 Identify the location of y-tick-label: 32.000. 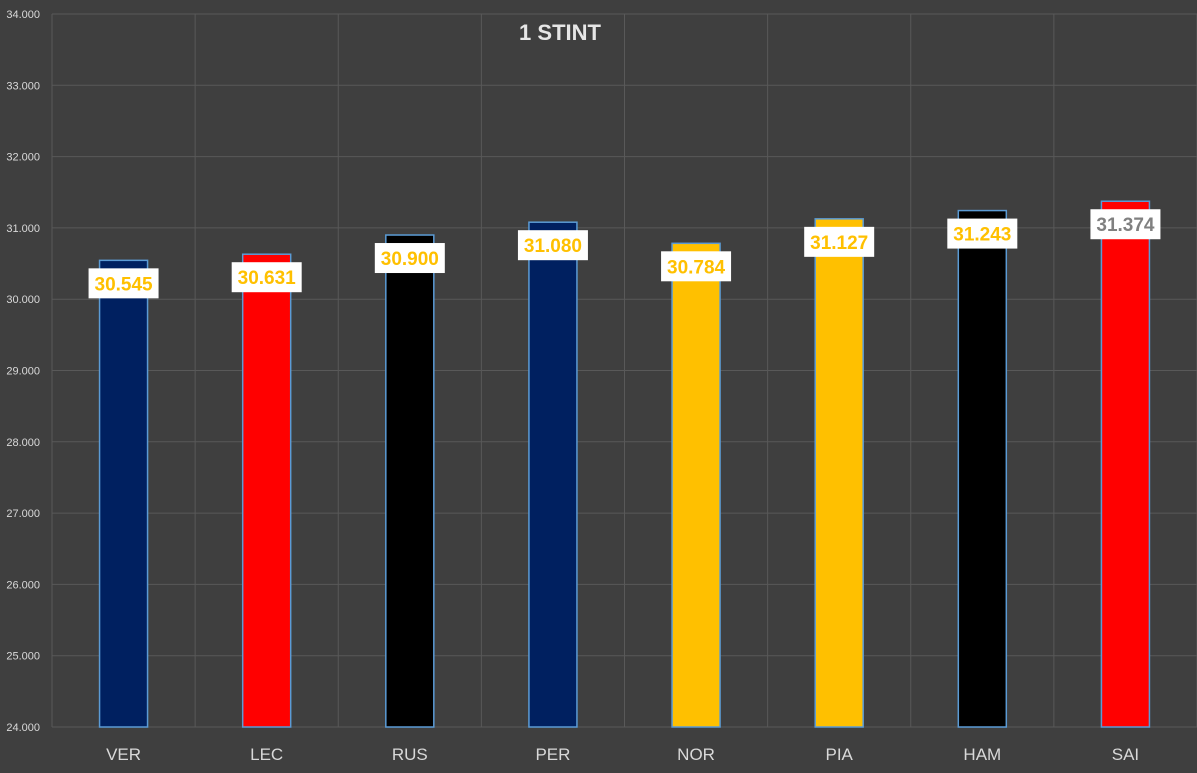
(23, 158).